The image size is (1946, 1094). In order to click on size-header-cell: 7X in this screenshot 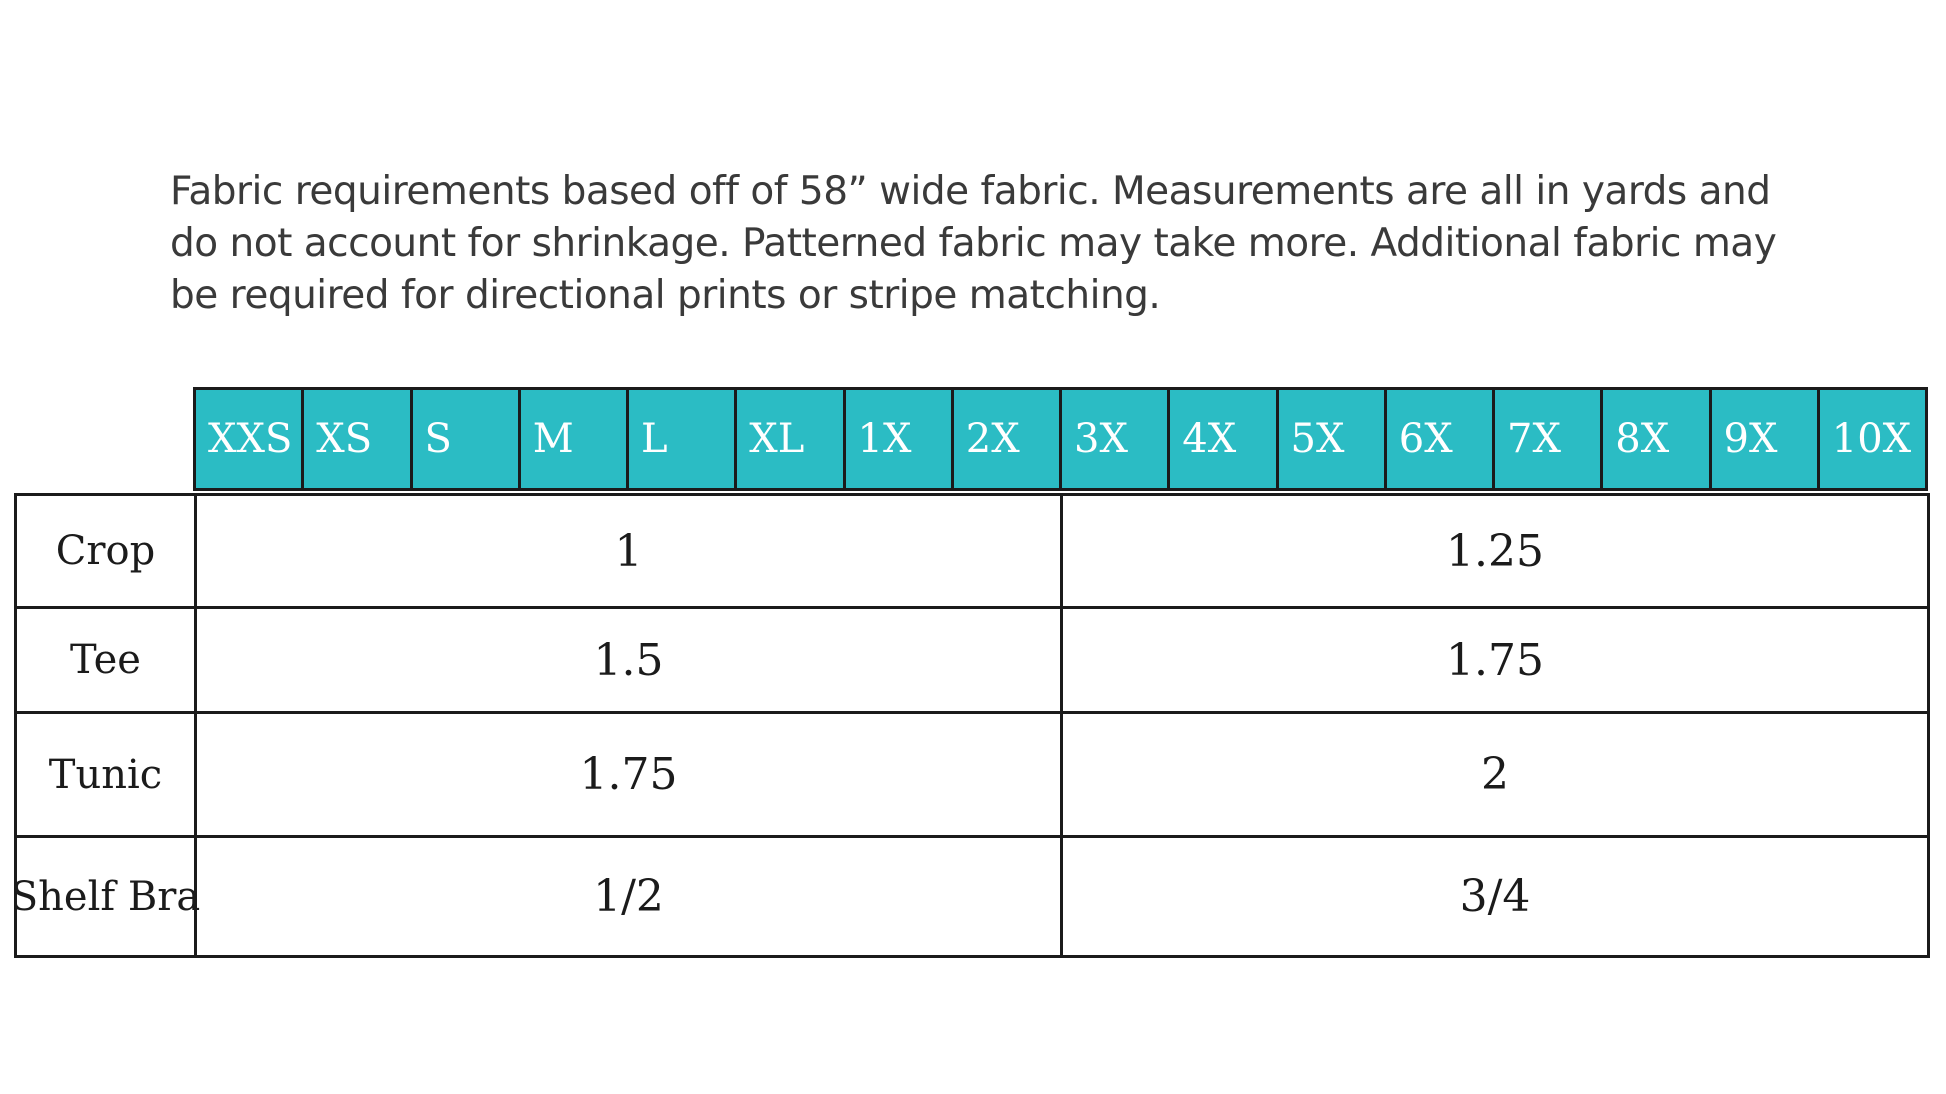, I will do `click(1548, 439)`.